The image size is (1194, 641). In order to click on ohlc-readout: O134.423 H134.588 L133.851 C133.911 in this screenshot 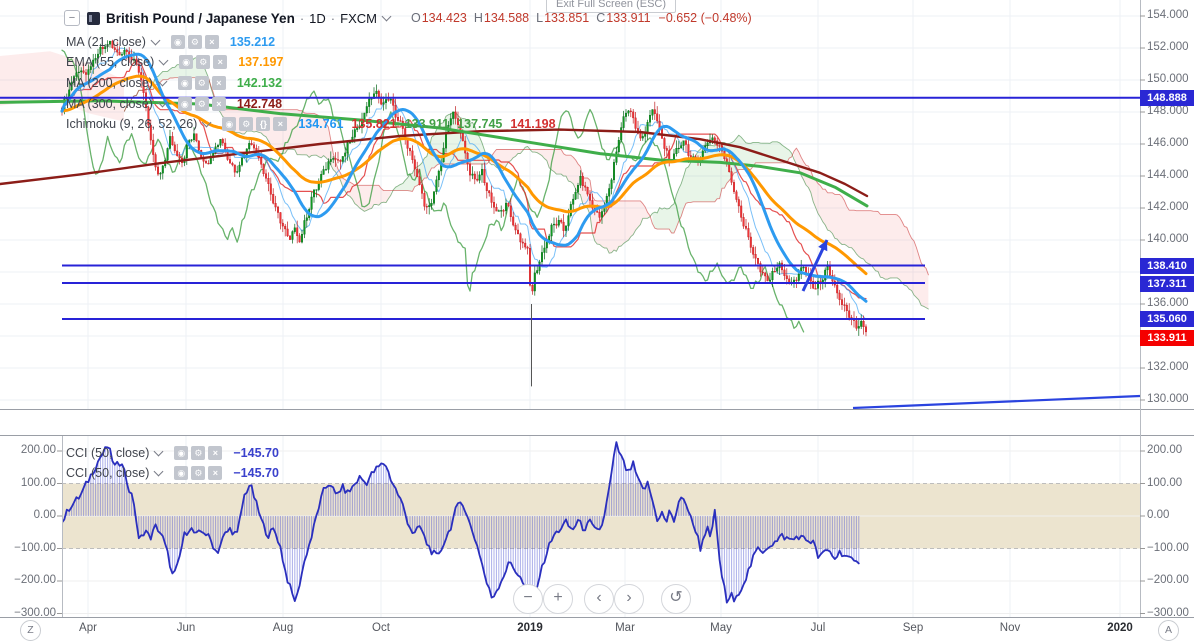, I will do `click(527, 18)`.